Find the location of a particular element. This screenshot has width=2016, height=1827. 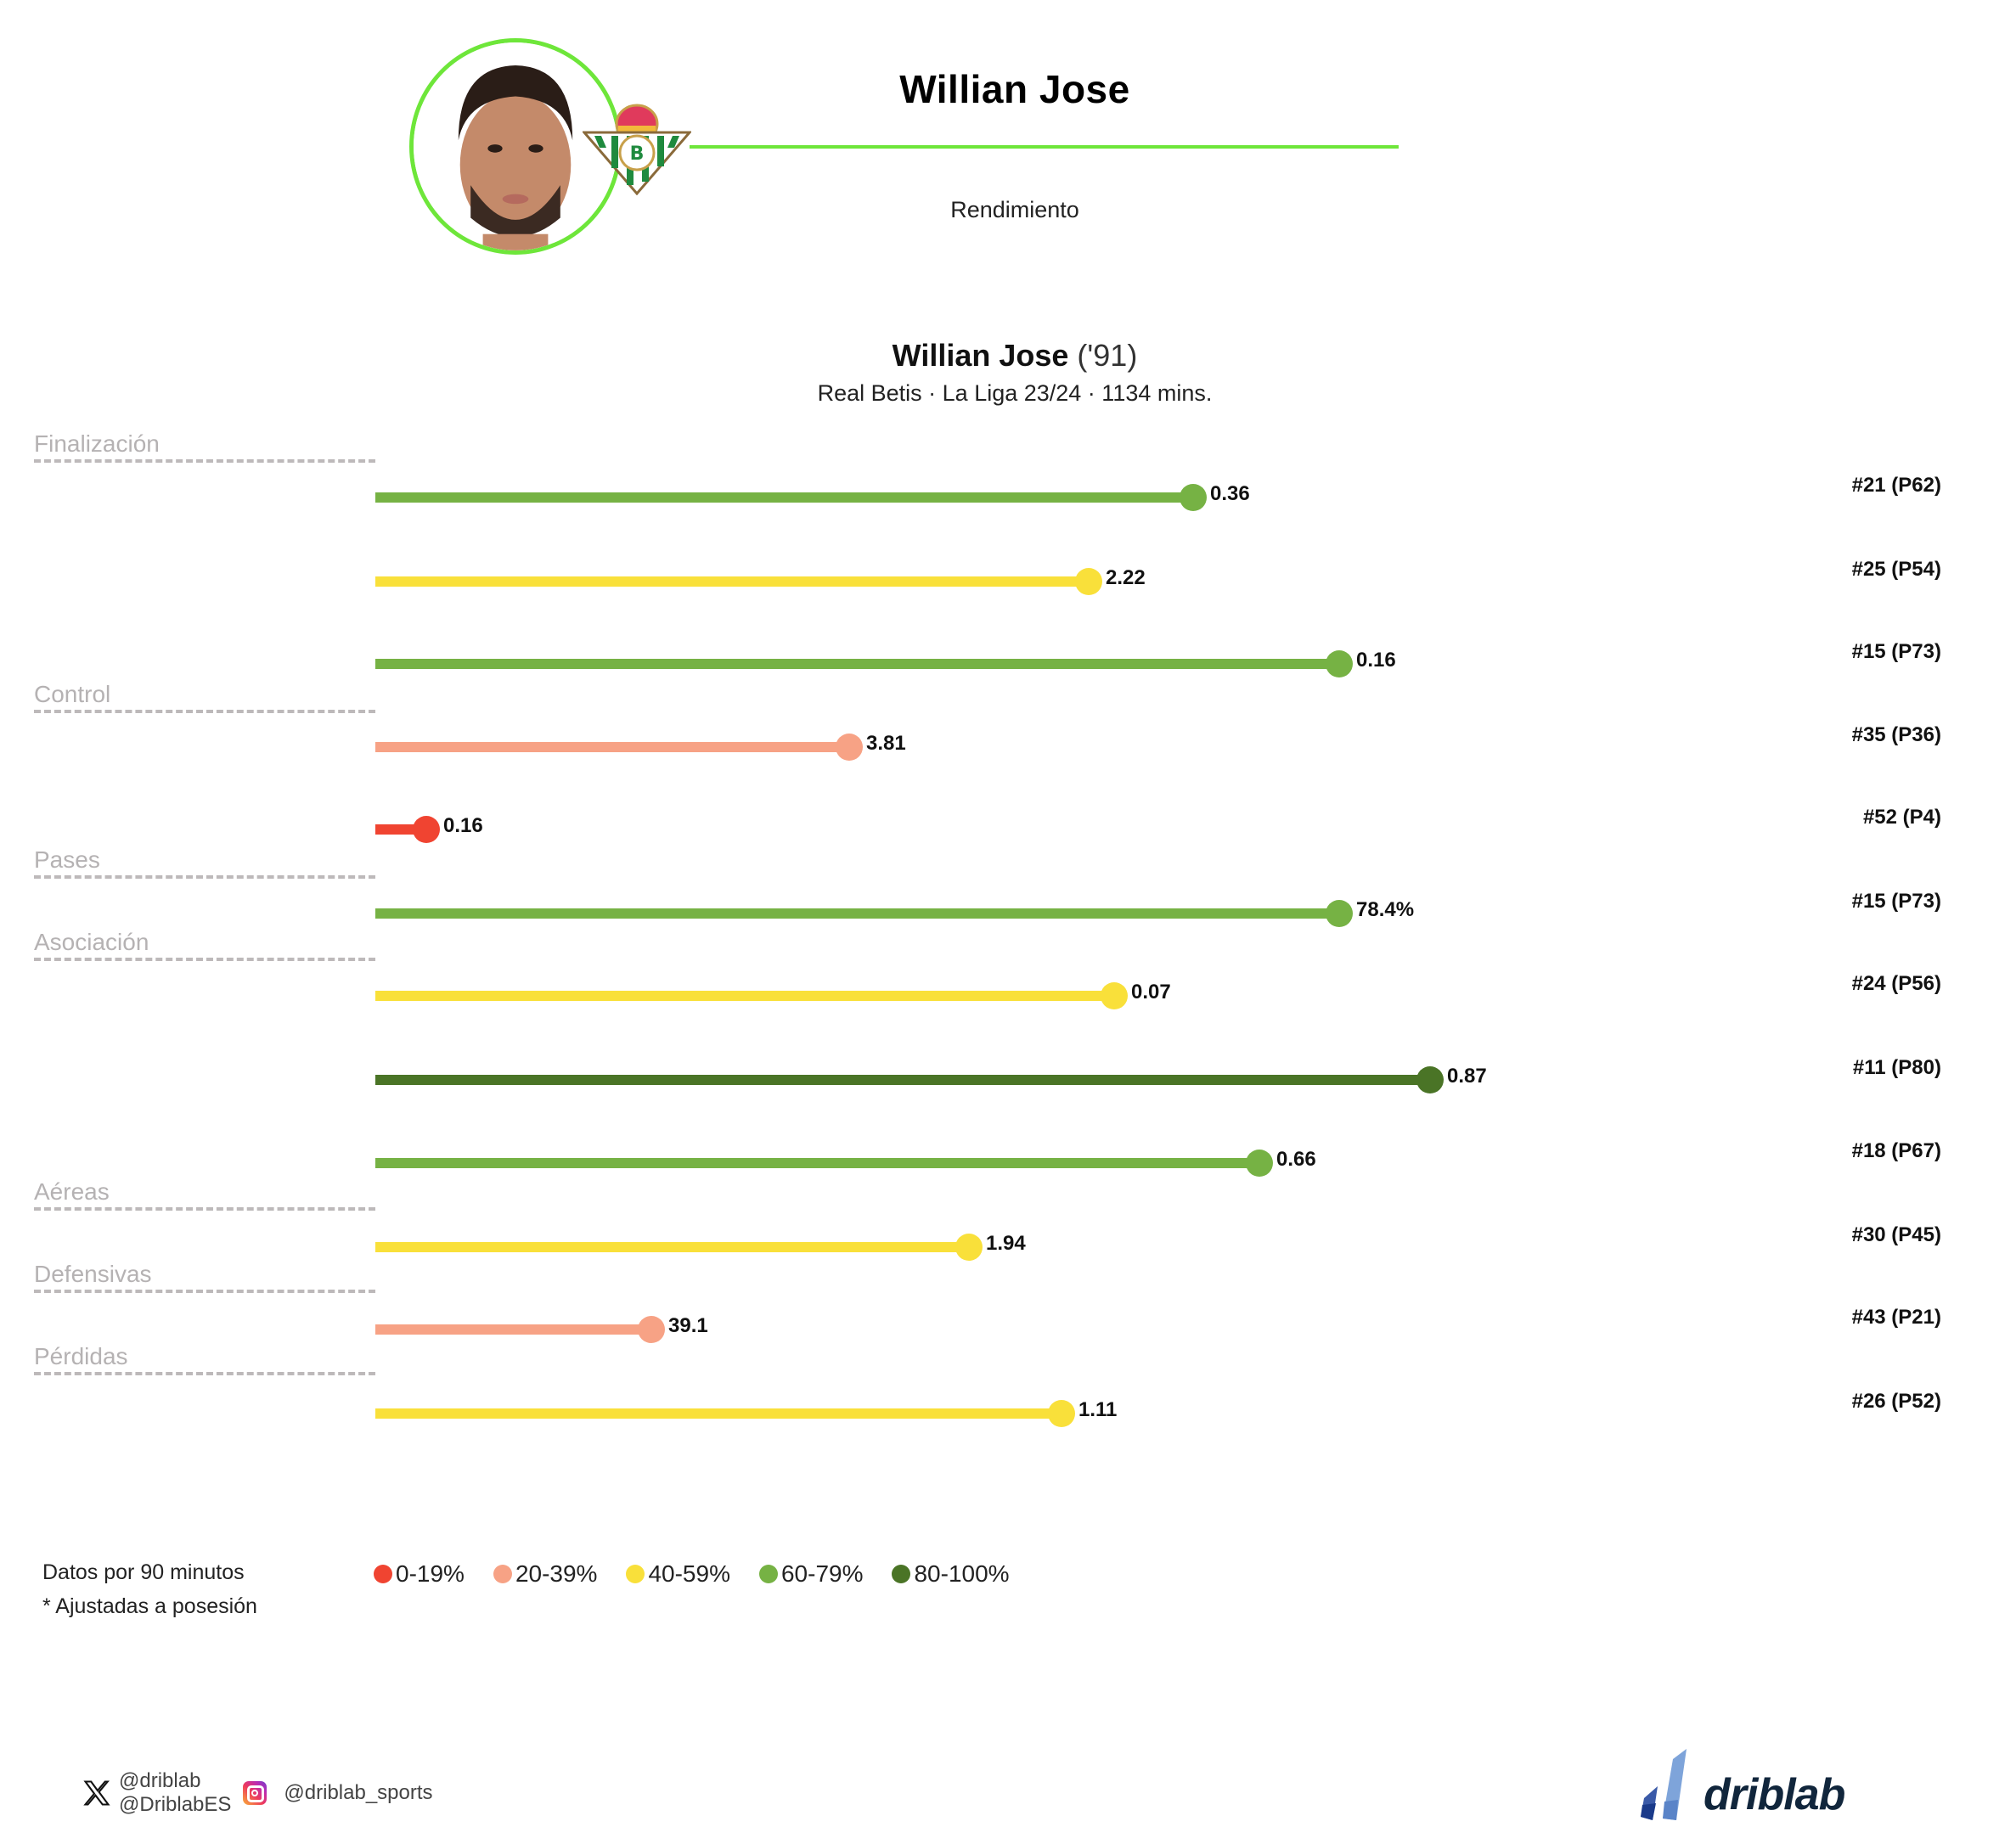

metric-value: 0.36 is located at coordinates (1230, 493).